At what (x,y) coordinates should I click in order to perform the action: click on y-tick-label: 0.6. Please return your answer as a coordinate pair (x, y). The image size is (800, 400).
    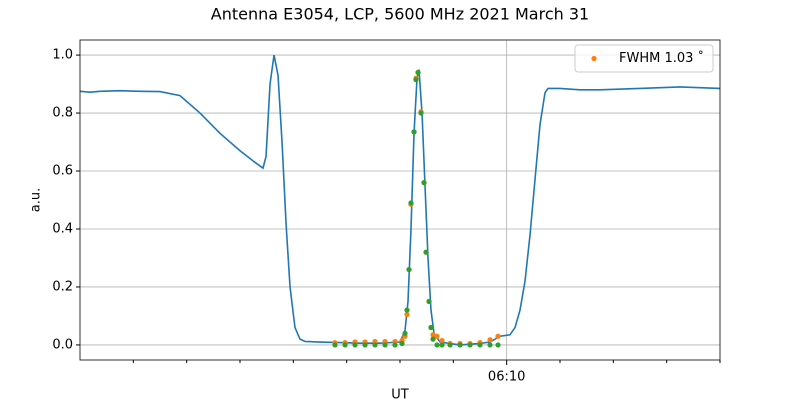
    Looking at the image, I should click on (62, 171).